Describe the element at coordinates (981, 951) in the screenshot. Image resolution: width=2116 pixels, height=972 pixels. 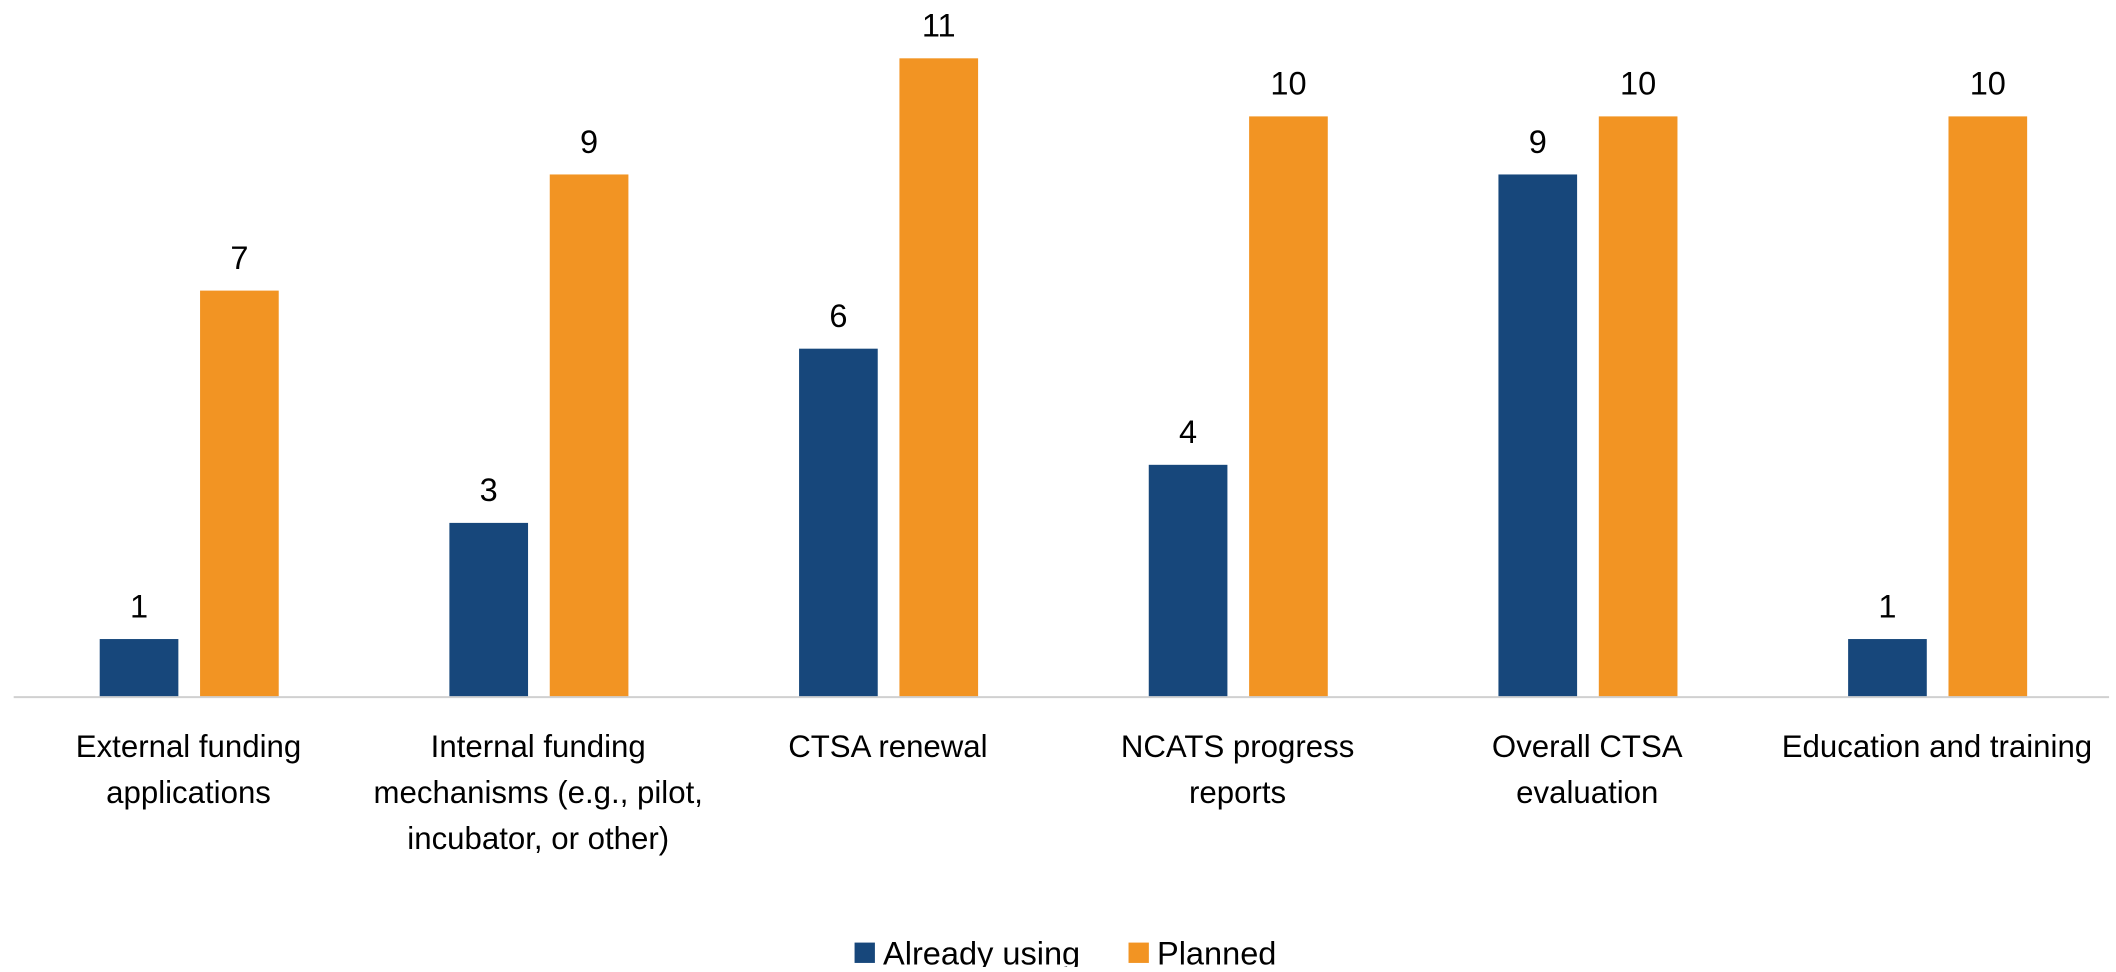
I see `legend-label: Already using` at that location.